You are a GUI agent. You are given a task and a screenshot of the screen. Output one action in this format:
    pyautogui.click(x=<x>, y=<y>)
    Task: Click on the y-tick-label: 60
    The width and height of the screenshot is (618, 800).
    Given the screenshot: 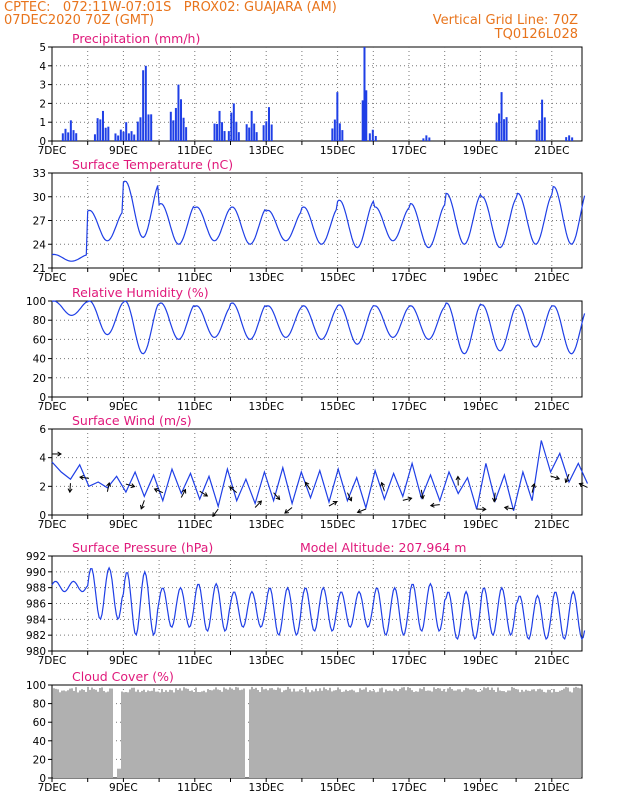 What is the action you would take?
    pyautogui.click(x=39, y=723)
    